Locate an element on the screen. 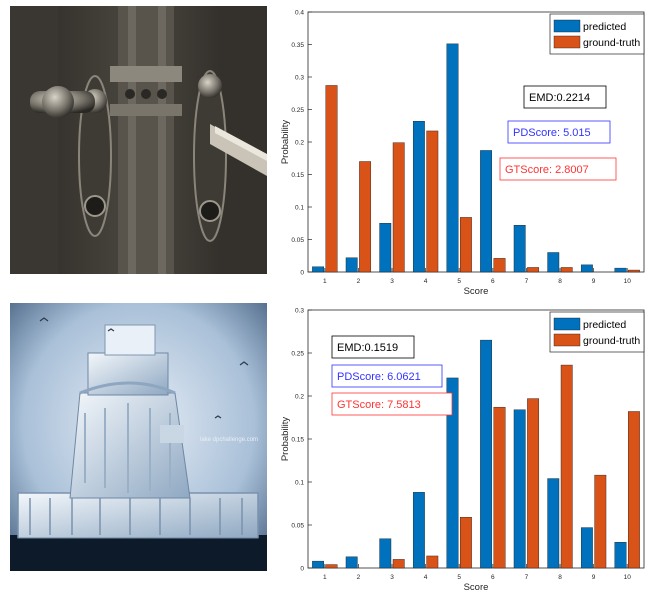 This screenshot has height=598, width=651. annotation-text: EMD:0.1519 is located at coordinates (367, 348).